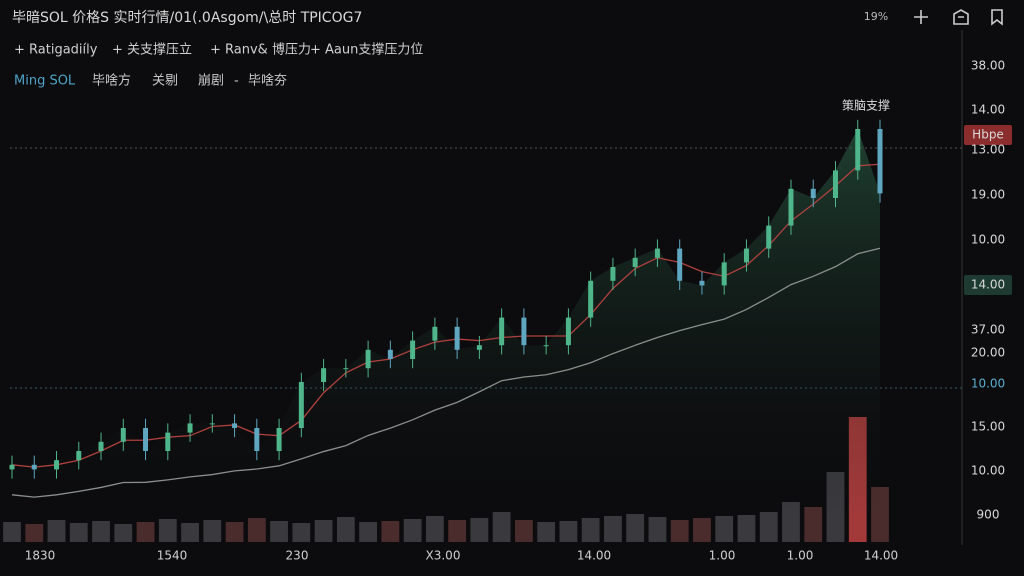 The width and height of the screenshot is (1024, 576). What do you see at coordinates (961, 17) in the screenshot?
I see `building-icon` at bounding box center [961, 17].